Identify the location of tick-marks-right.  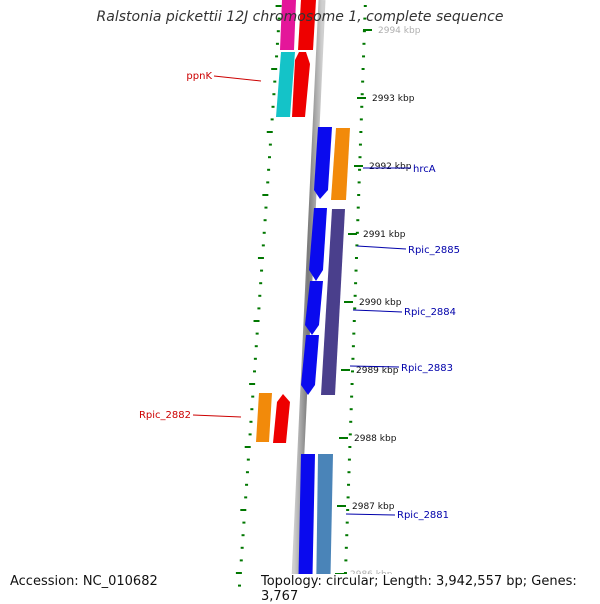
(355, 296).